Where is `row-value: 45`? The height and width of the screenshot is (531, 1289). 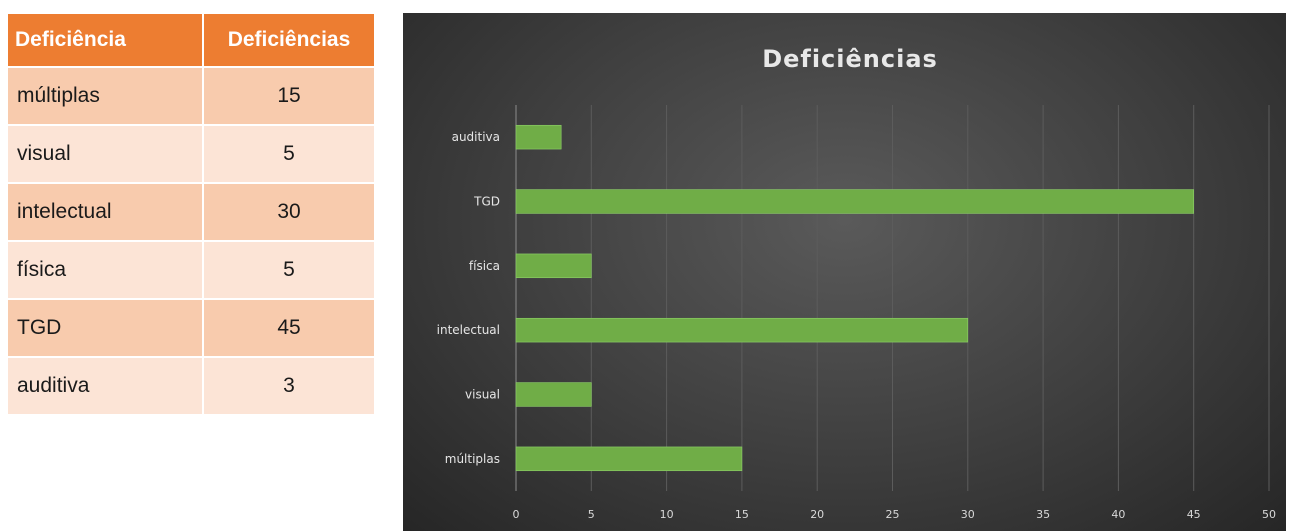 row-value: 45 is located at coordinates (289, 327).